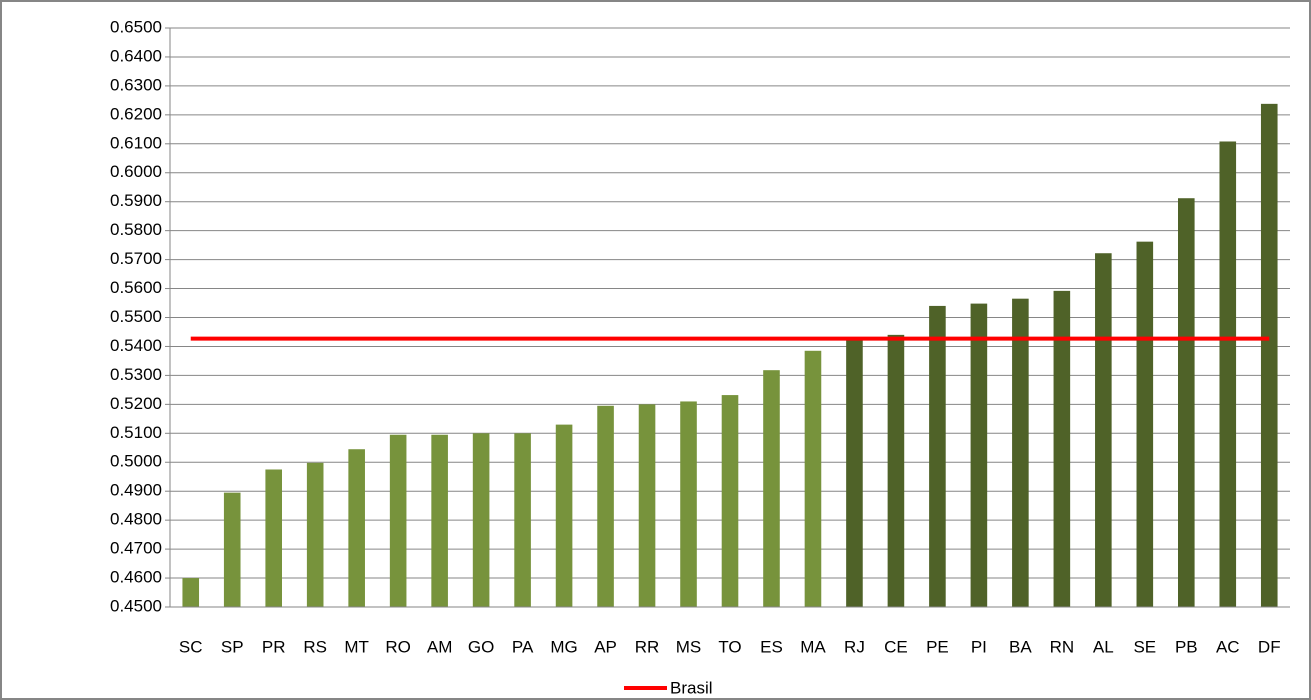  What do you see at coordinates (136, 548) in the screenshot?
I see `y-tick-label: 0.4700` at bounding box center [136, 548].